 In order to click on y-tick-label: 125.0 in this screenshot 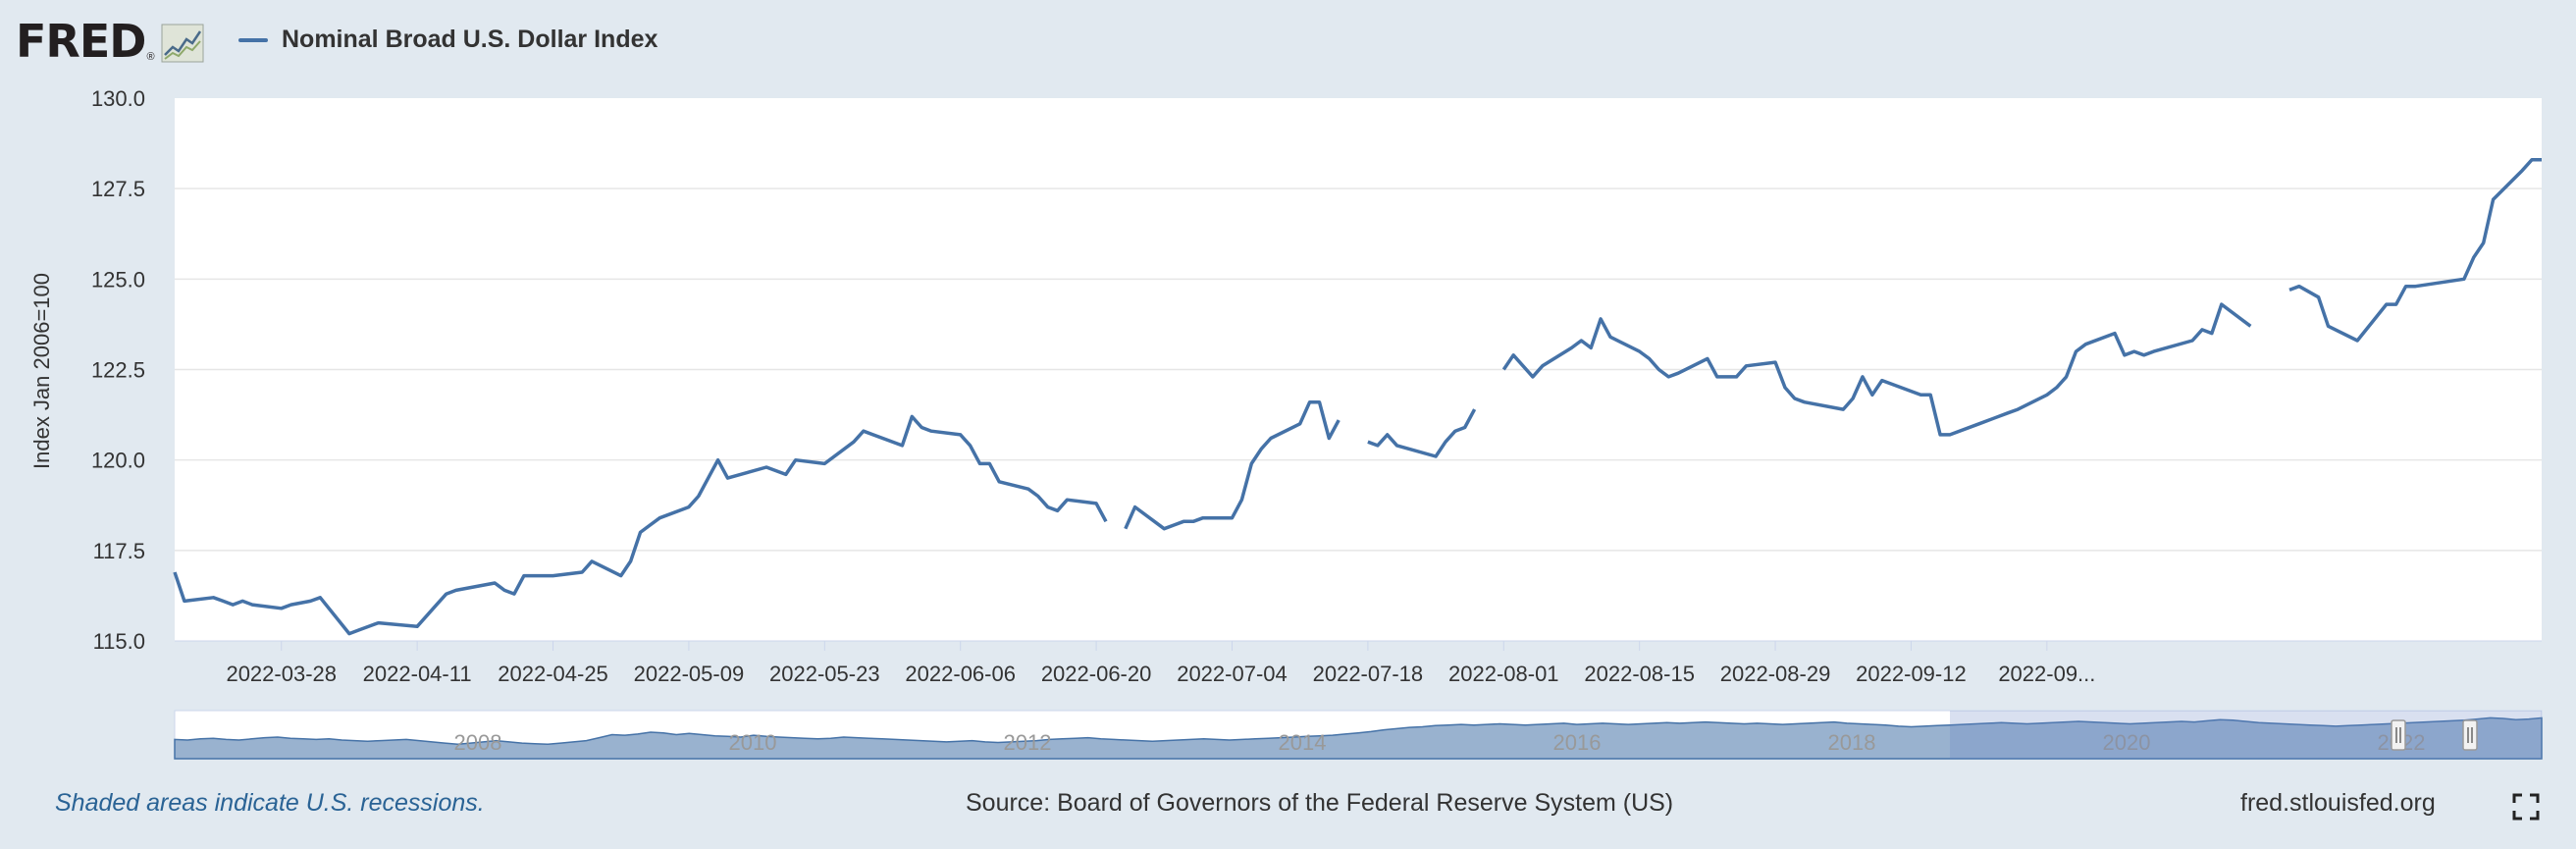, I will do `click(118, 279)`.